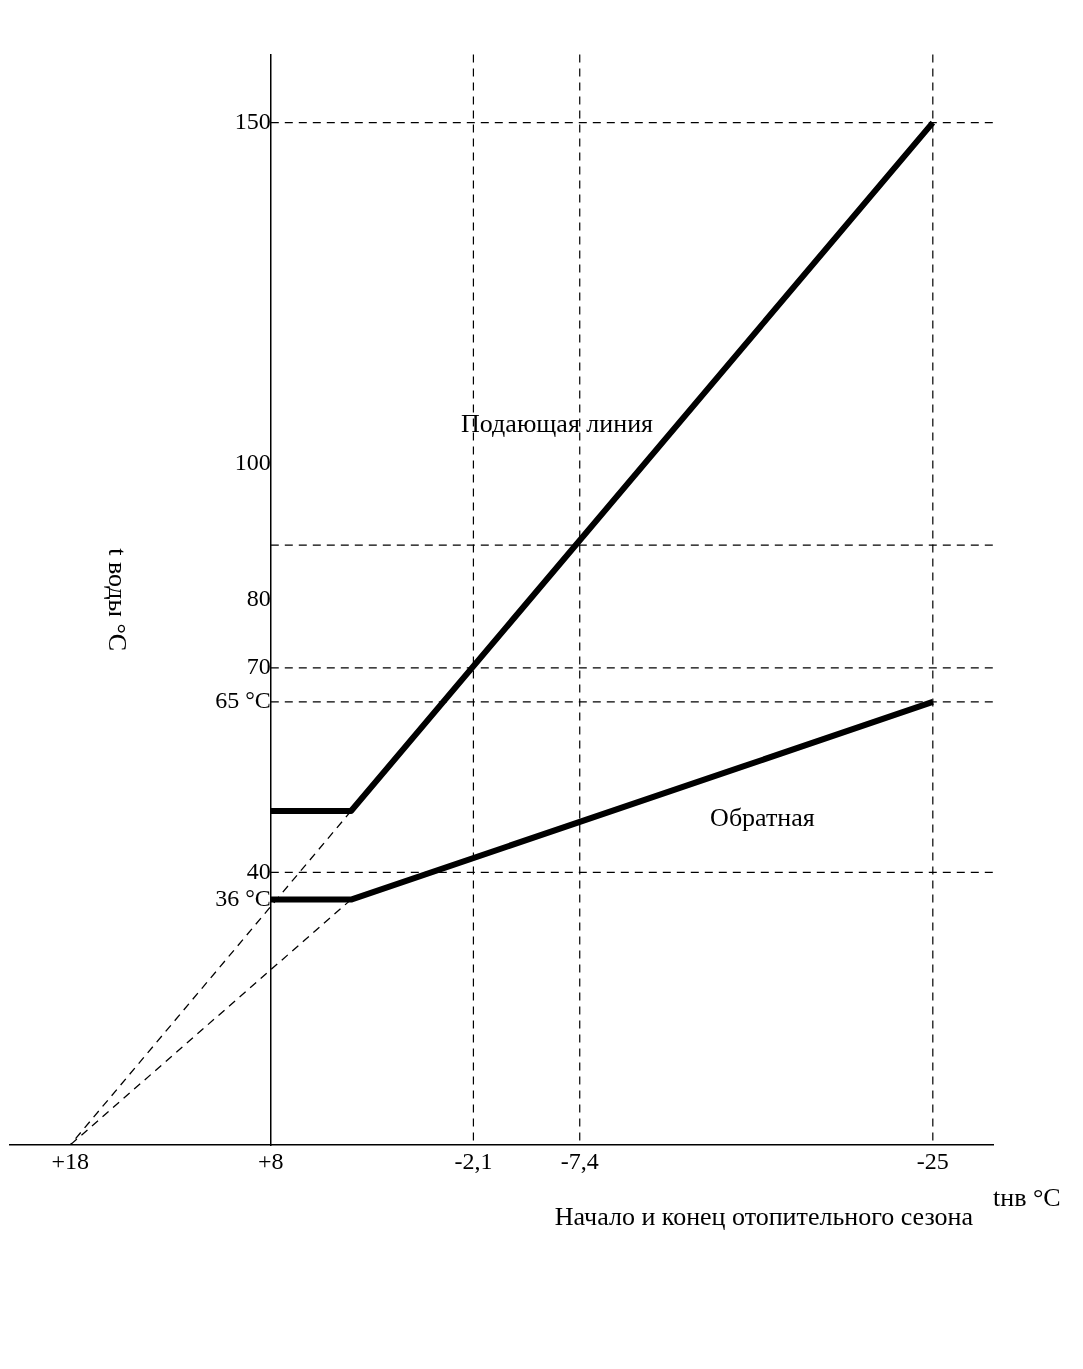  I want to click on text: Начало и конец отопительного сезона, so click(764, 1216).